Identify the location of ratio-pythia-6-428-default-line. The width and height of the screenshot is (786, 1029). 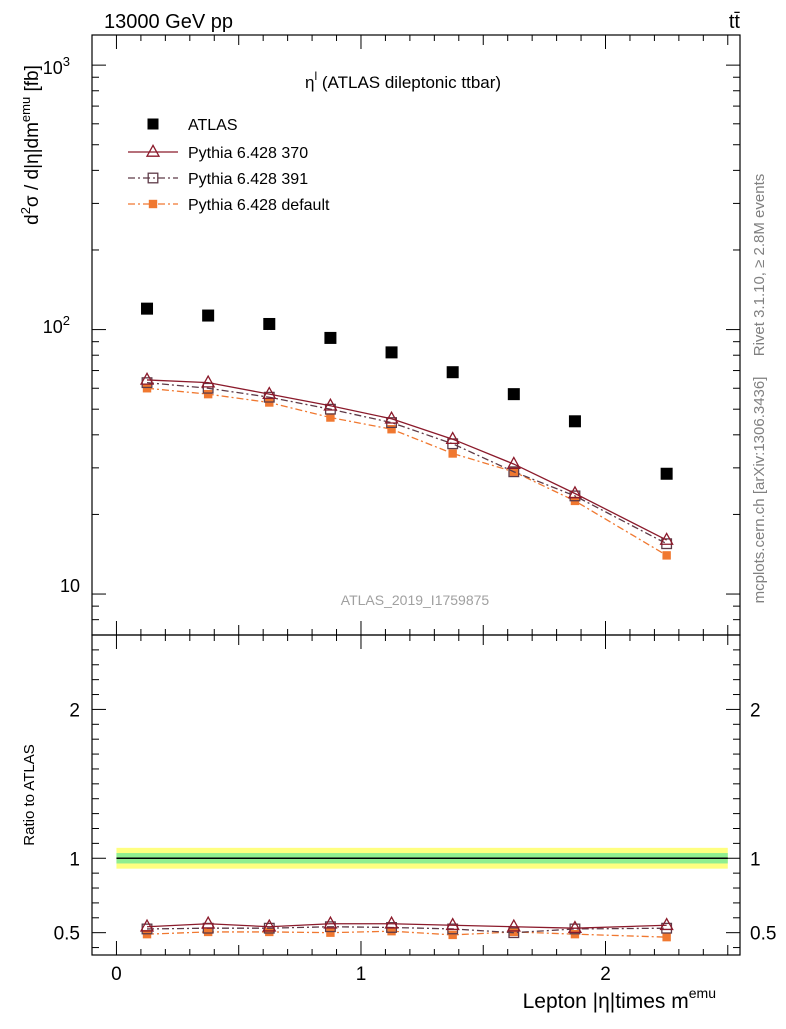
(406, 934).